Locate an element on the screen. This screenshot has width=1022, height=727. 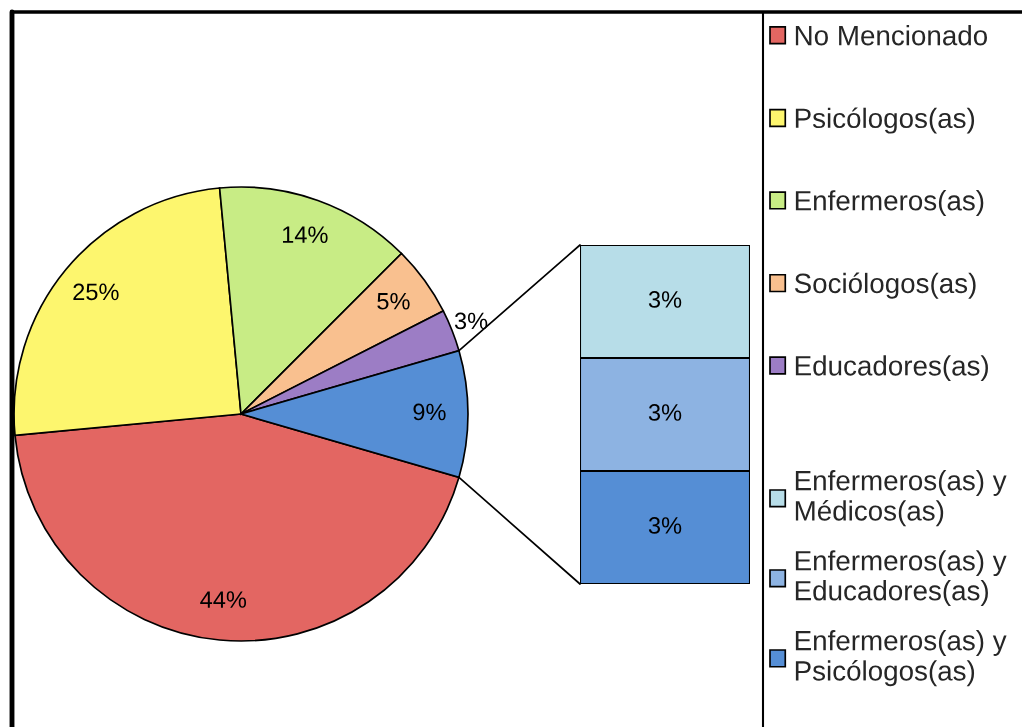
data-label: 9% is located at coordinates (429, 412).